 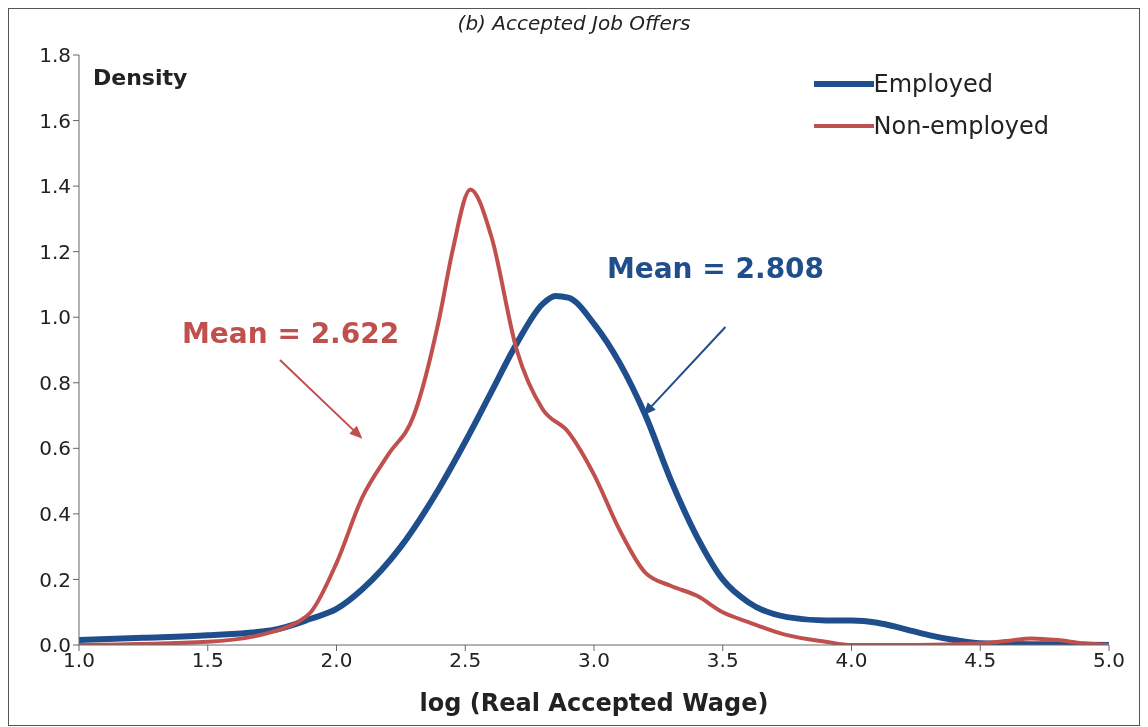 I want to click on chart-title: (b) Accepted Job Offers, so click(x=574, y=23).